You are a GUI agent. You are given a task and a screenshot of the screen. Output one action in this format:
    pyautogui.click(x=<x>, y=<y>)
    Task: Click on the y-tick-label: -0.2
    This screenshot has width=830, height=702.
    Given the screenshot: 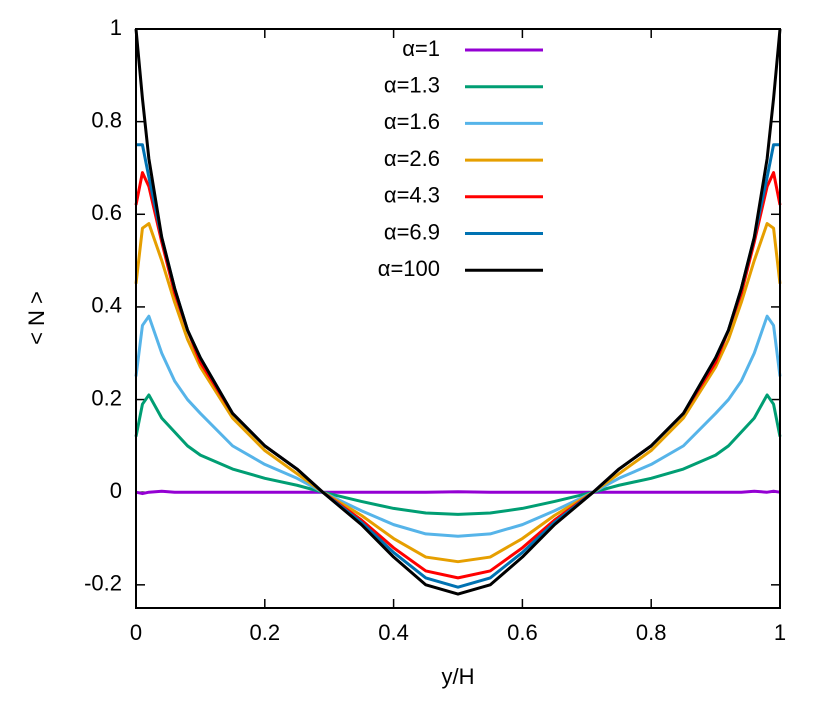 What is the action you would take?
    pyautogui.click(x=103, y=583)
    